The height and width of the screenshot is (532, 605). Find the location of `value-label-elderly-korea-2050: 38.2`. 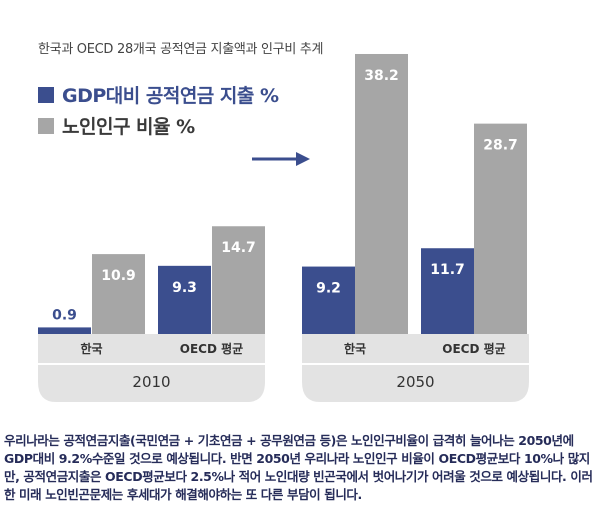

value-label-elderly-korea-2050: 38.2 is located at coordinates (381, 76).